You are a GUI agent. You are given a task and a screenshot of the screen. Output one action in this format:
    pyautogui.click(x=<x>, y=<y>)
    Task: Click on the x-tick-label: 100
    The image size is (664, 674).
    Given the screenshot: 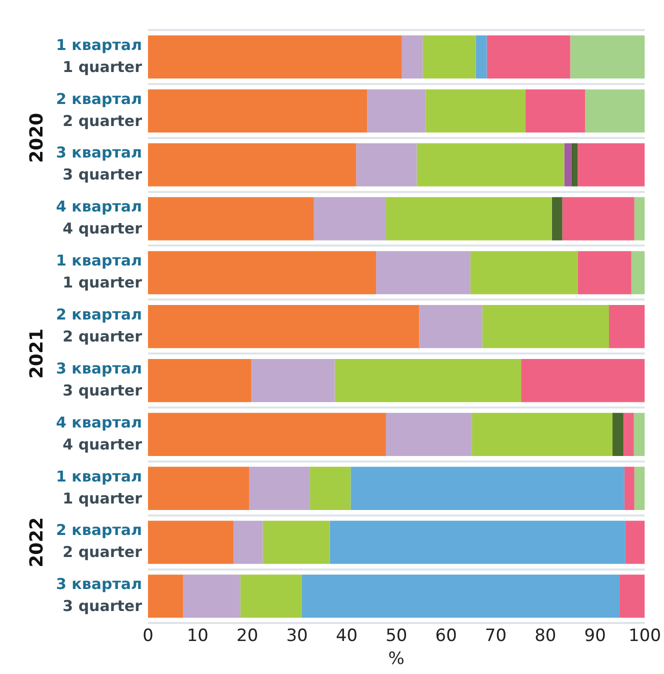 What is the action you would take?
    pyautogui.click(x=645, y=636)
    